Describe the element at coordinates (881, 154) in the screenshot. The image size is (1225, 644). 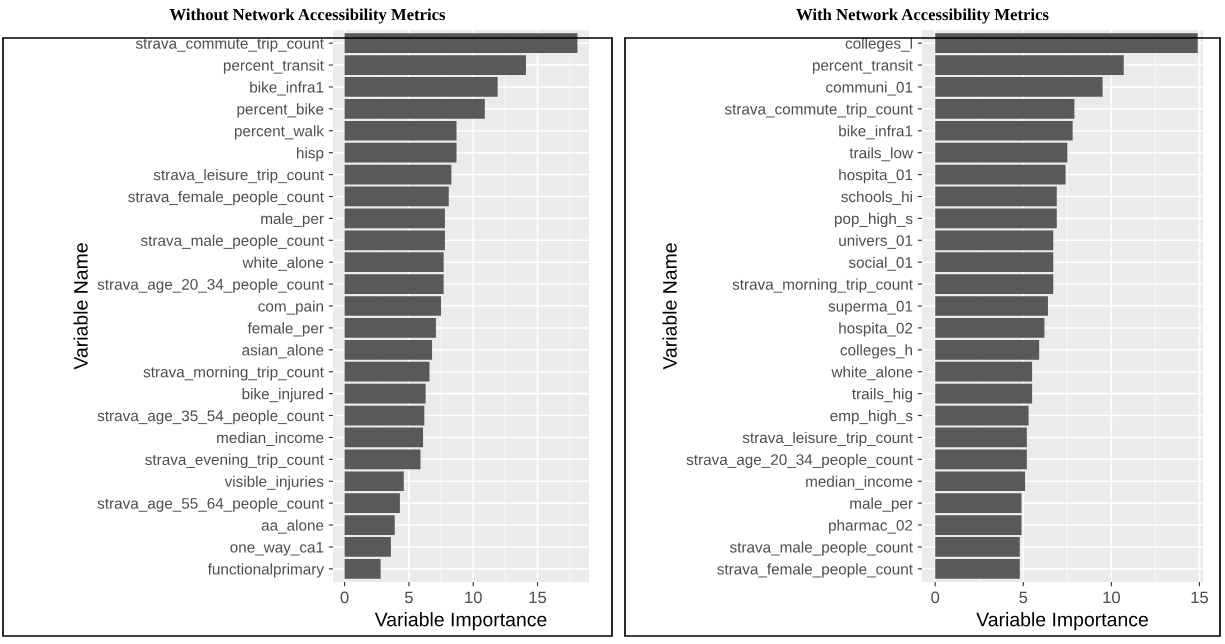
I see `y-tick-label: trails_low` at that location.